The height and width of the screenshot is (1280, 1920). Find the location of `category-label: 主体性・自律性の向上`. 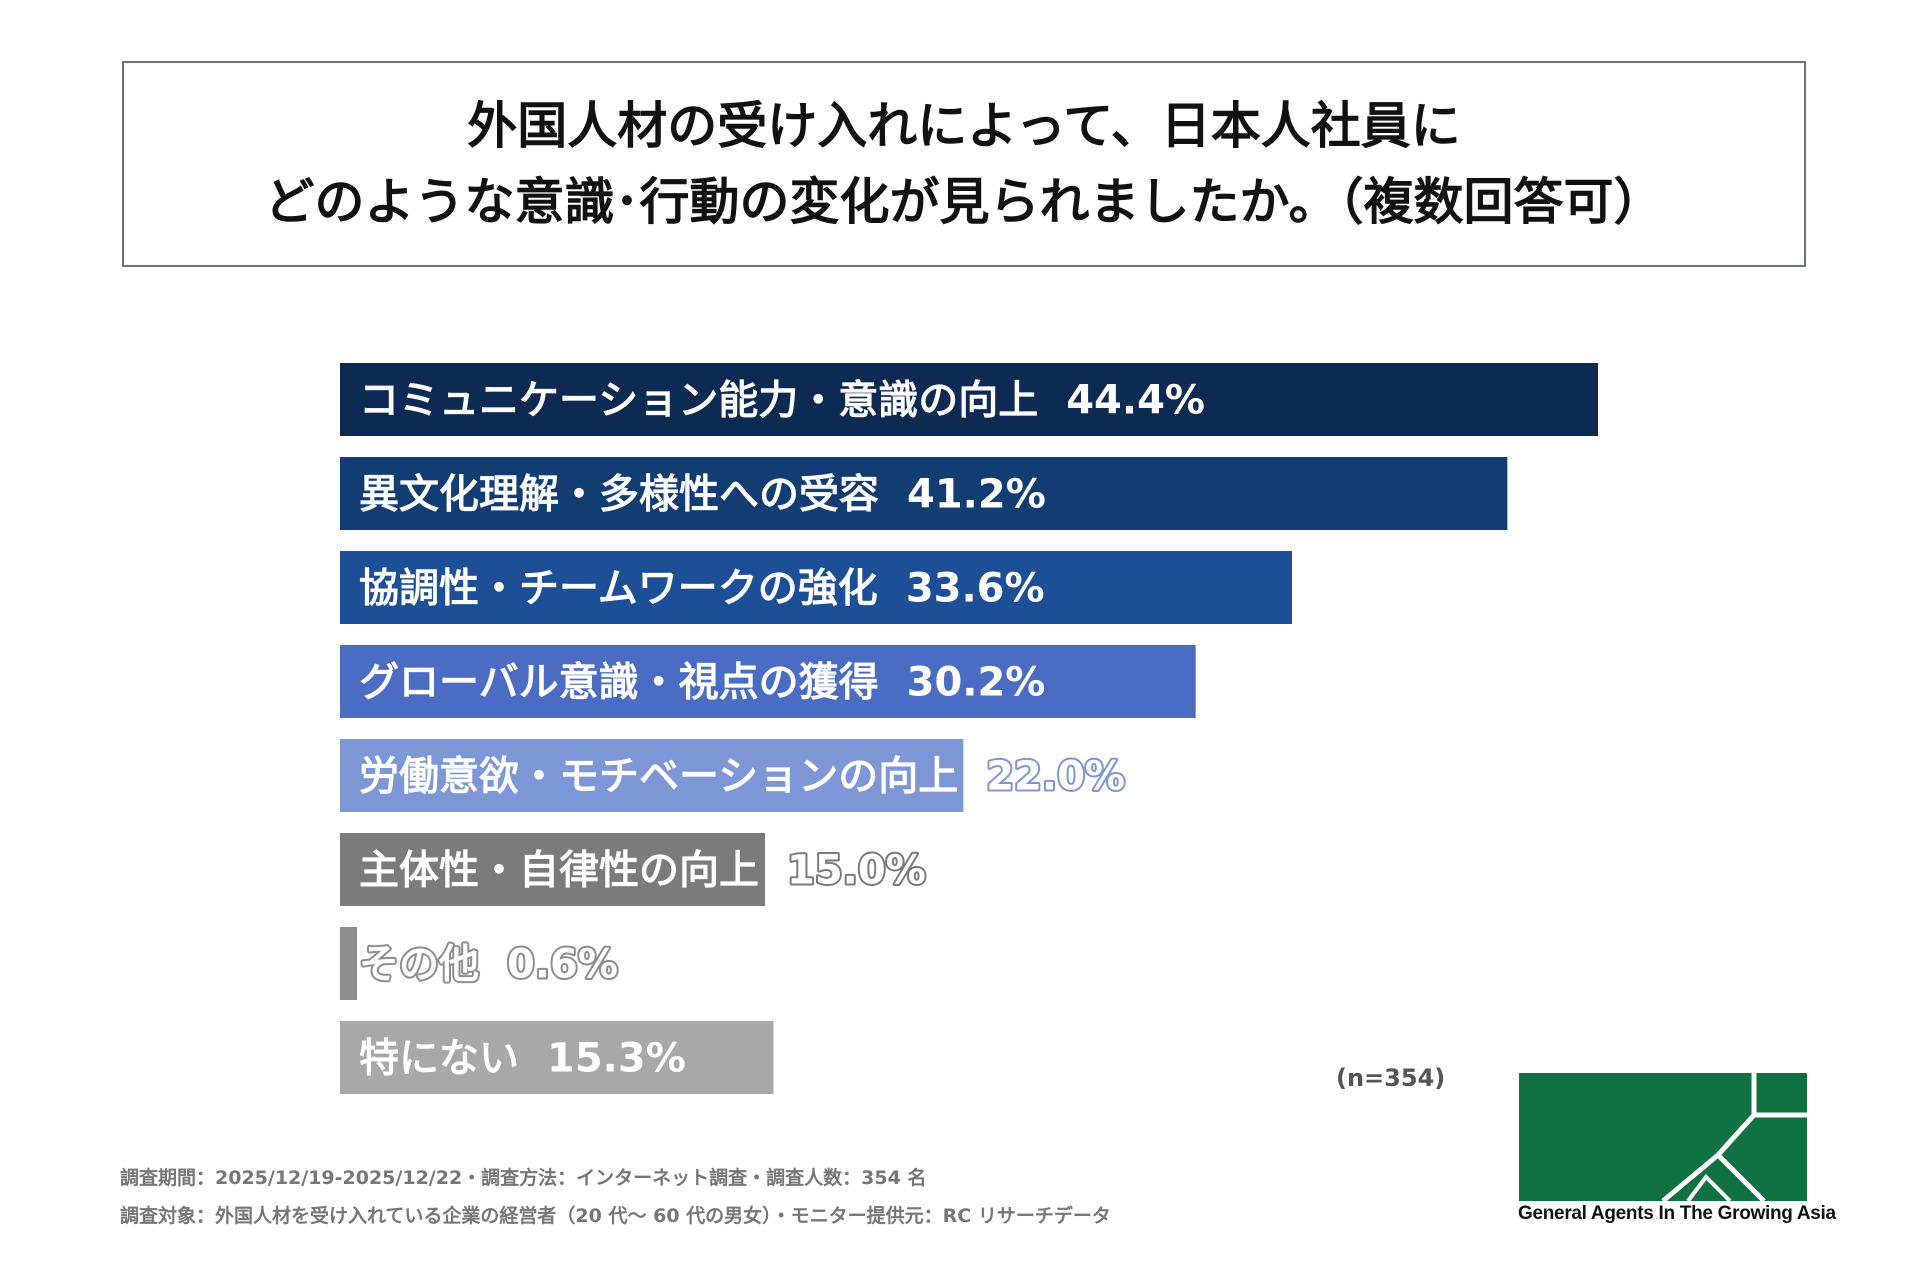

category-label: 主体性・自律性の向上 is located at coordinates (559, 871).